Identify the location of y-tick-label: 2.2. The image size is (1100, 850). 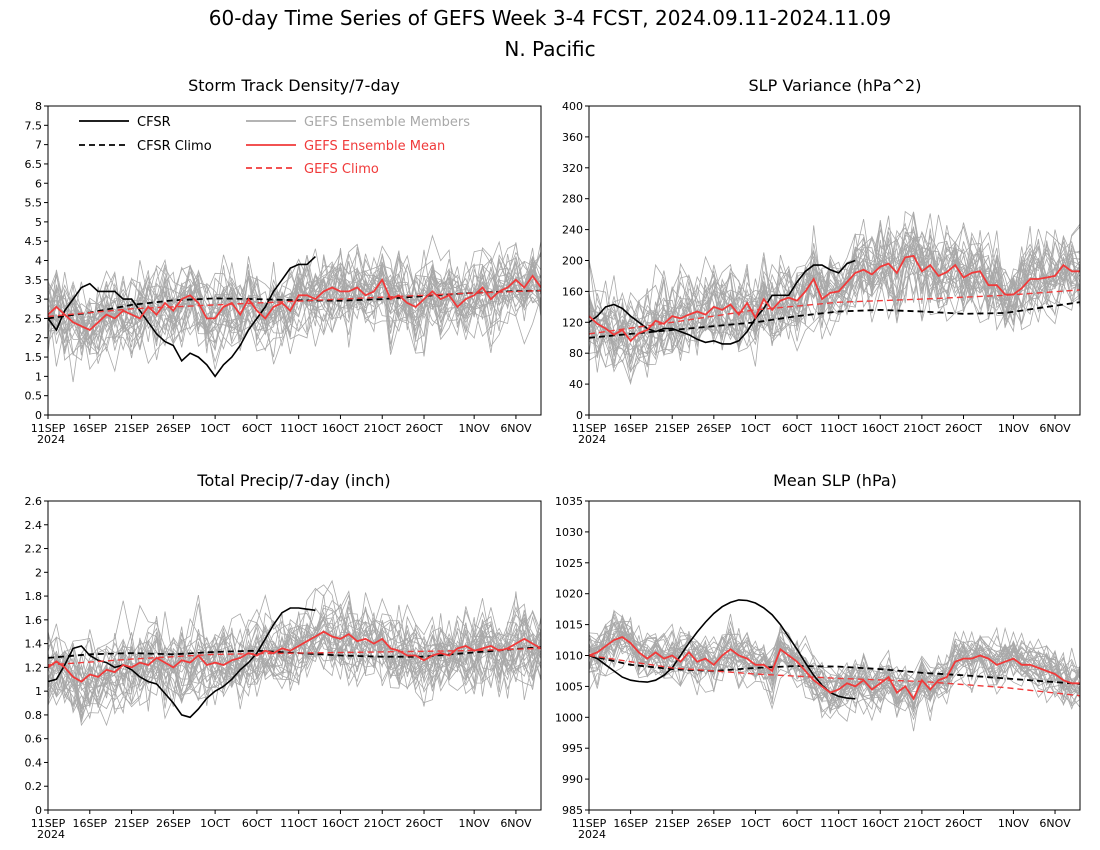
(34, 549).